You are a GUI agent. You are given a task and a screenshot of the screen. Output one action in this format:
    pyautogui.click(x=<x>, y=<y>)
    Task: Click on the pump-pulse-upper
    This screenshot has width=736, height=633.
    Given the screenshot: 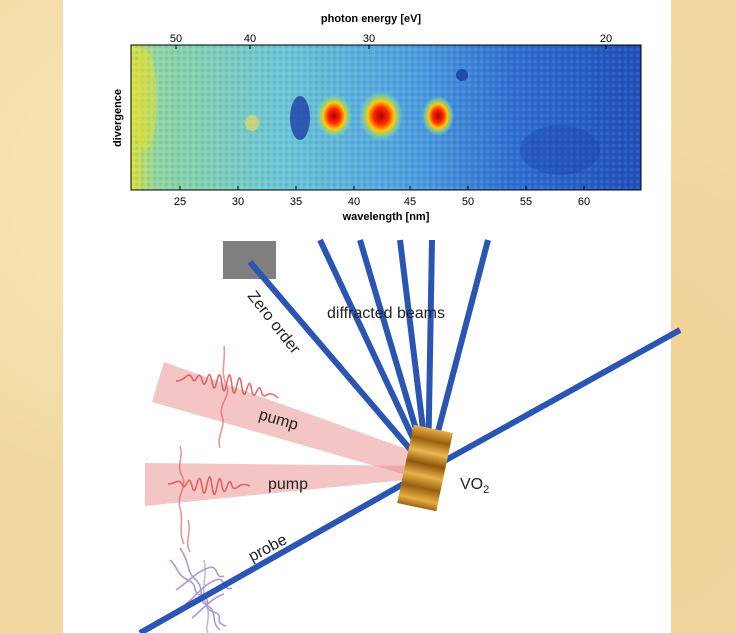 What is the action you would take?
    pyautogui.click(x=227, y=397)
    